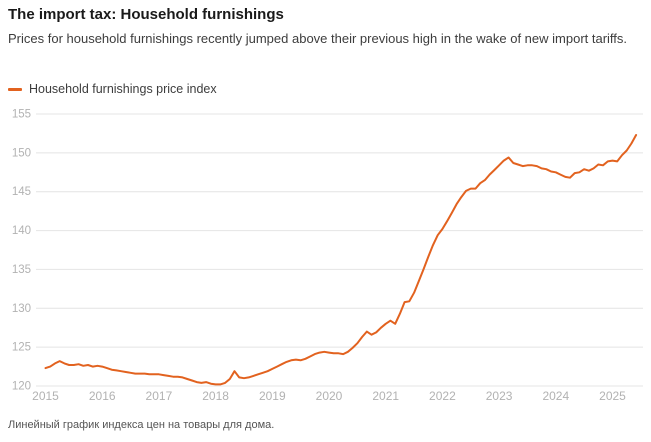 This screenshot has width=651, height=442. What do you see at coordinates (21, 192) in the screenshot?
I see `y-tick-label-145: 145` at bounding box center [21, 192].